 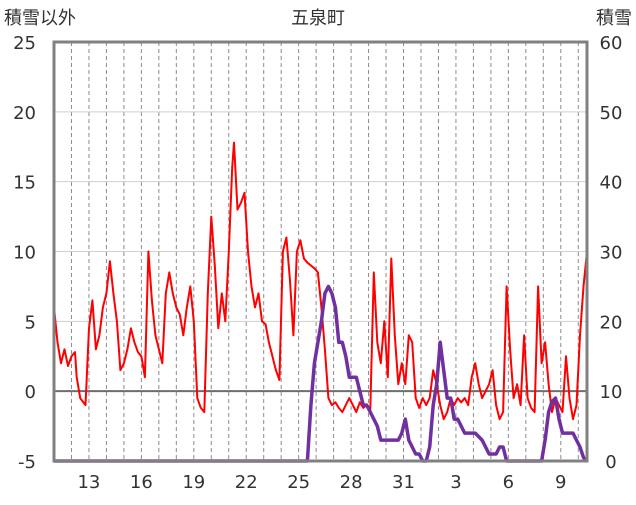 What do you see at coordinates (246, 482) in the screenshot?
I see `x-tick-label: 22` at bounding box center [246, 482].